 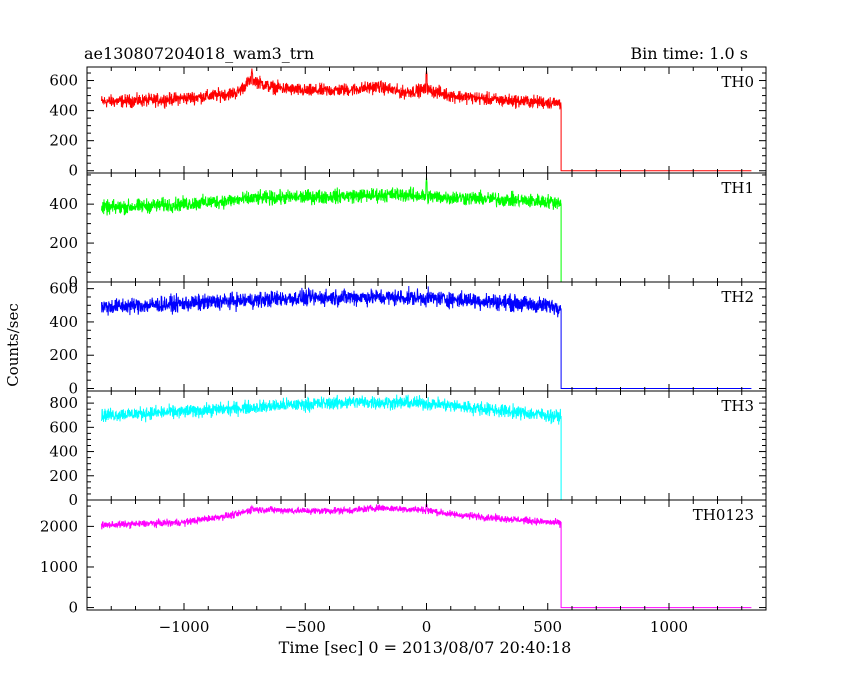 I want to click on x-tick-label: 500, so click(x=547, y=627).